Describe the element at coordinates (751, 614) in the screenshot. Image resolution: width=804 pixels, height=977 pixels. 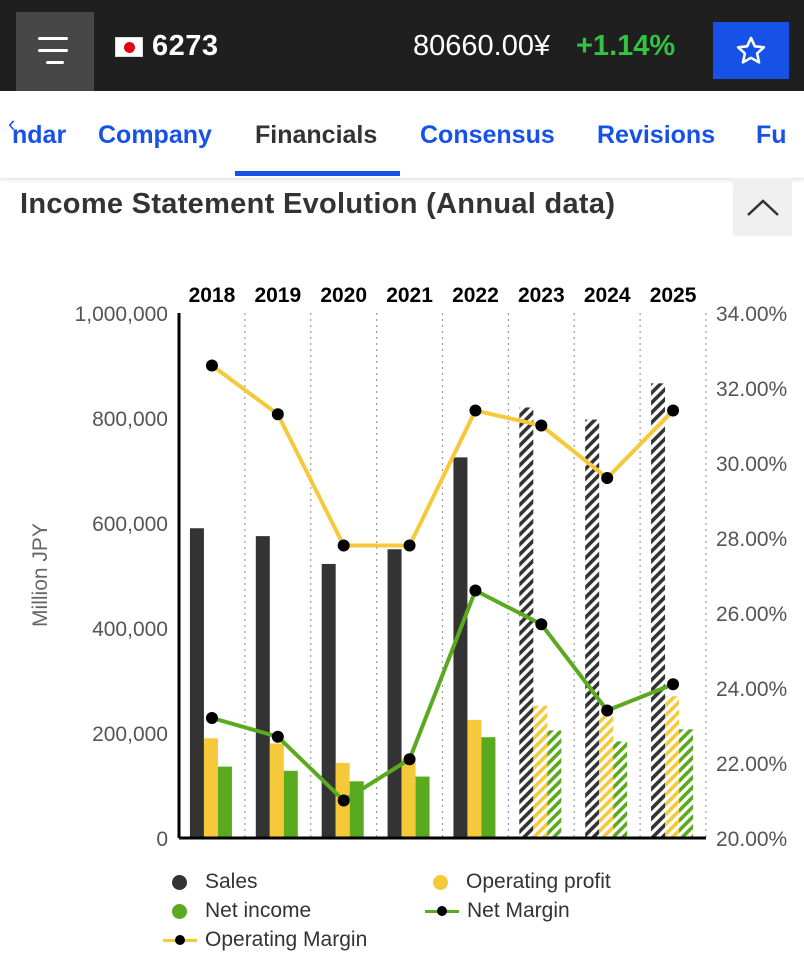
I see `y2-tick-label: 26.00%` at that location.